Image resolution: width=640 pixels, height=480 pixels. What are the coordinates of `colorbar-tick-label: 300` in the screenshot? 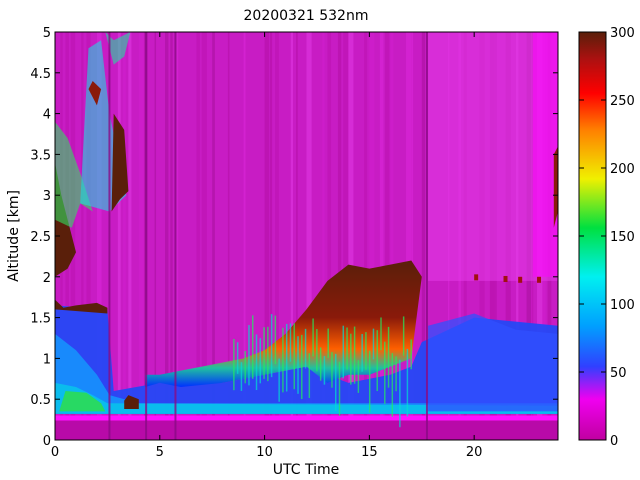 It's located at (622, 33).